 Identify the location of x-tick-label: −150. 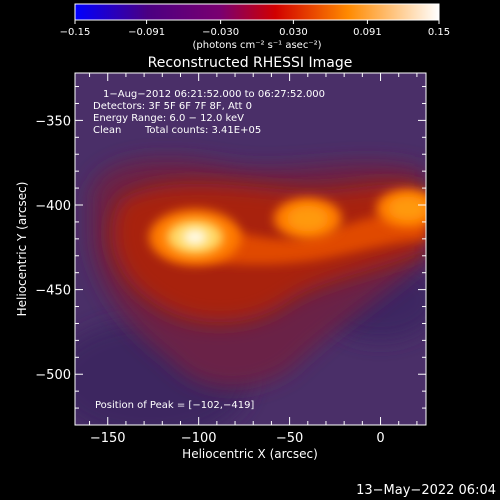
(108, 438).